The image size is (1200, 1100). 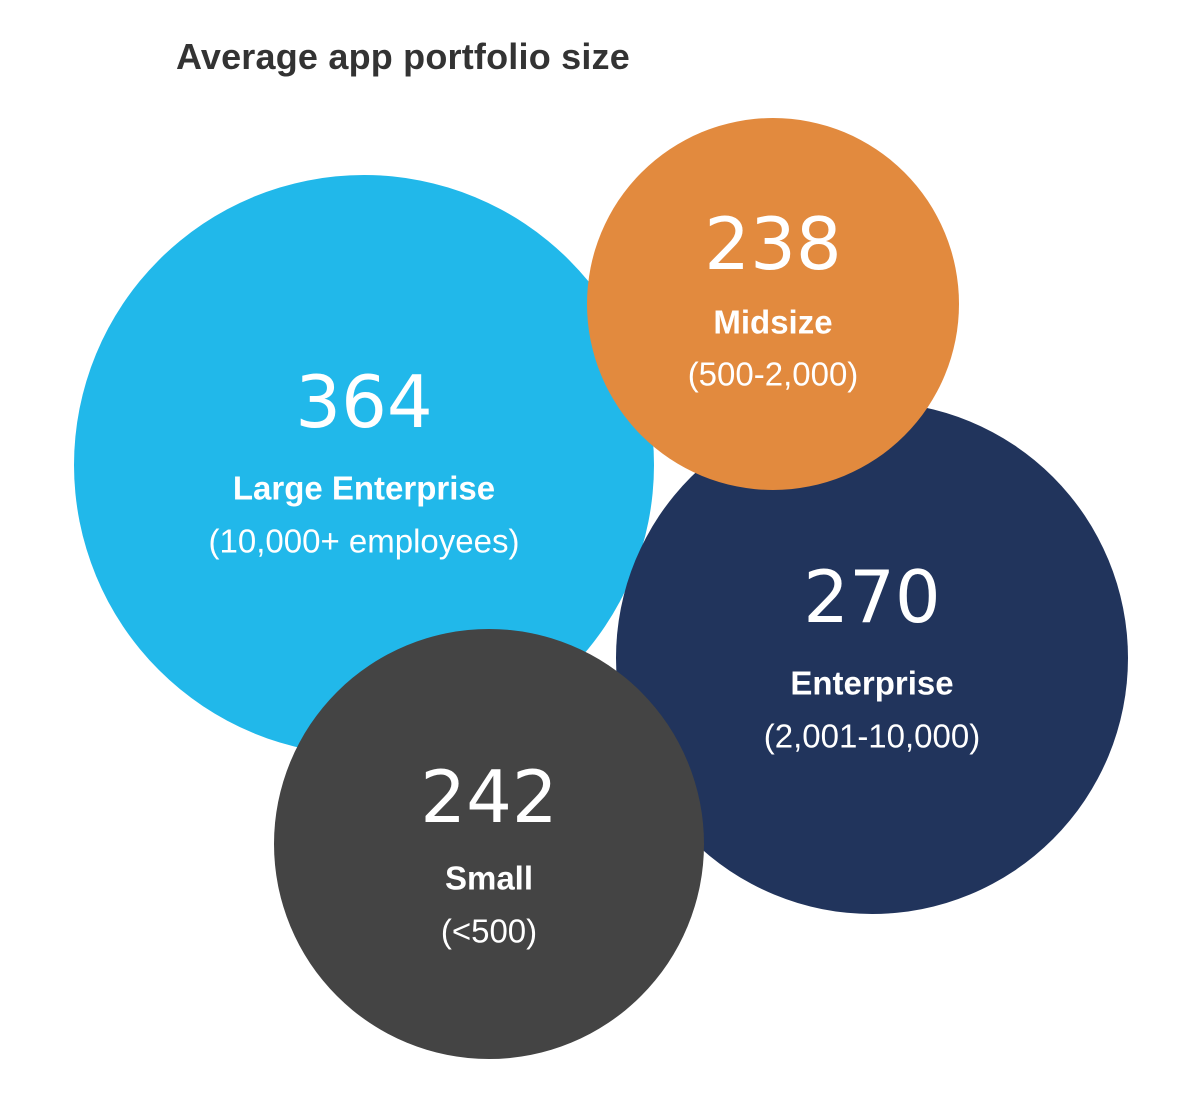 What do you see at coordinates (871, 597) in the screenshot?
I see `bubble-value-enterprise: 270` at bounding box center [871, 597].